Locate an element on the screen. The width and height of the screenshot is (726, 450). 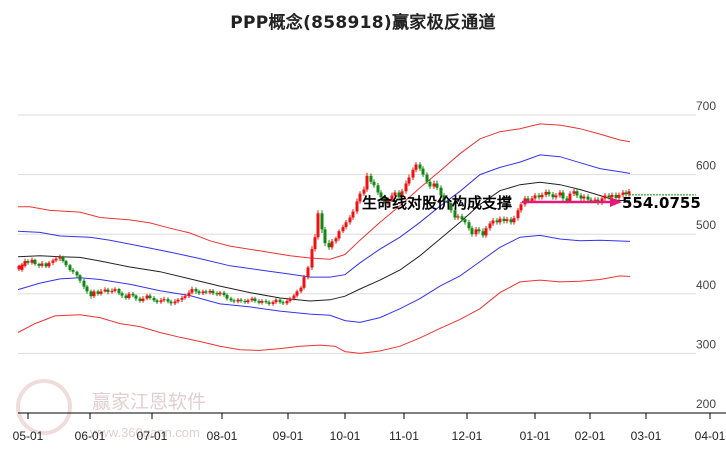
x-tick-label: 02-01 is located at coordinates (590, 436).